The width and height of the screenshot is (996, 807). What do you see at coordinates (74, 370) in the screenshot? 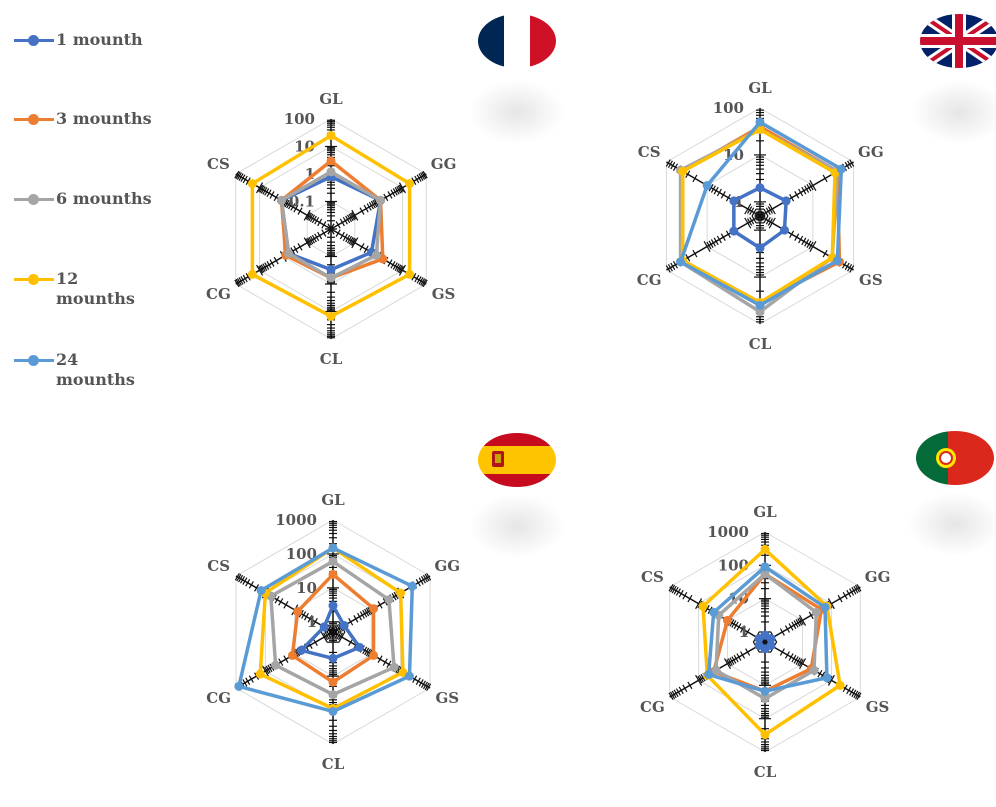
I see `legend-item: 24 mounths` at bounding box center [74, 370].